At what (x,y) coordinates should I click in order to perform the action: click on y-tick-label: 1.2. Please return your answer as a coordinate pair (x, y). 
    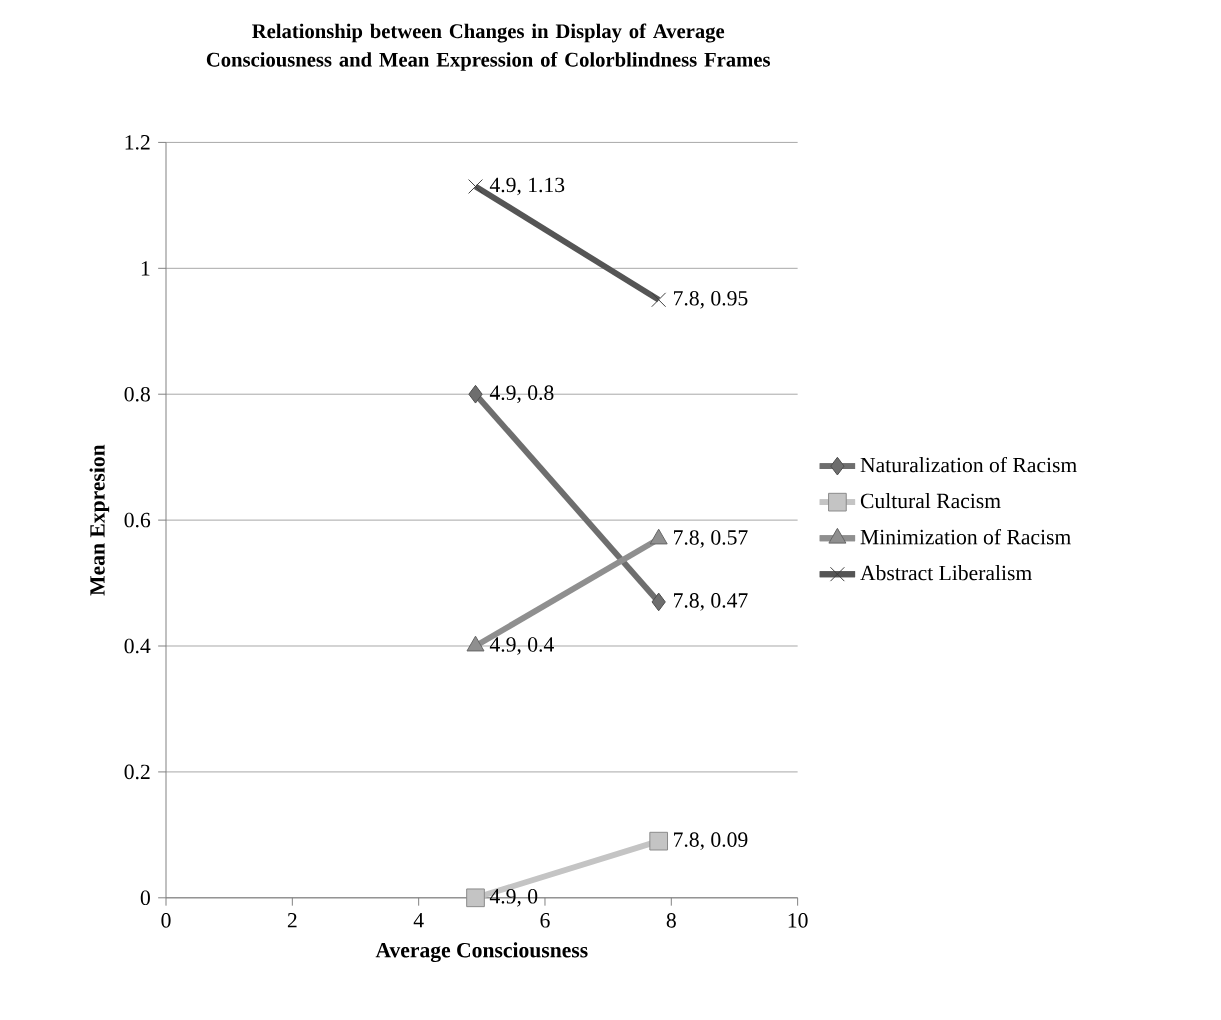
    Looking at the image, I should click on (137, 142).